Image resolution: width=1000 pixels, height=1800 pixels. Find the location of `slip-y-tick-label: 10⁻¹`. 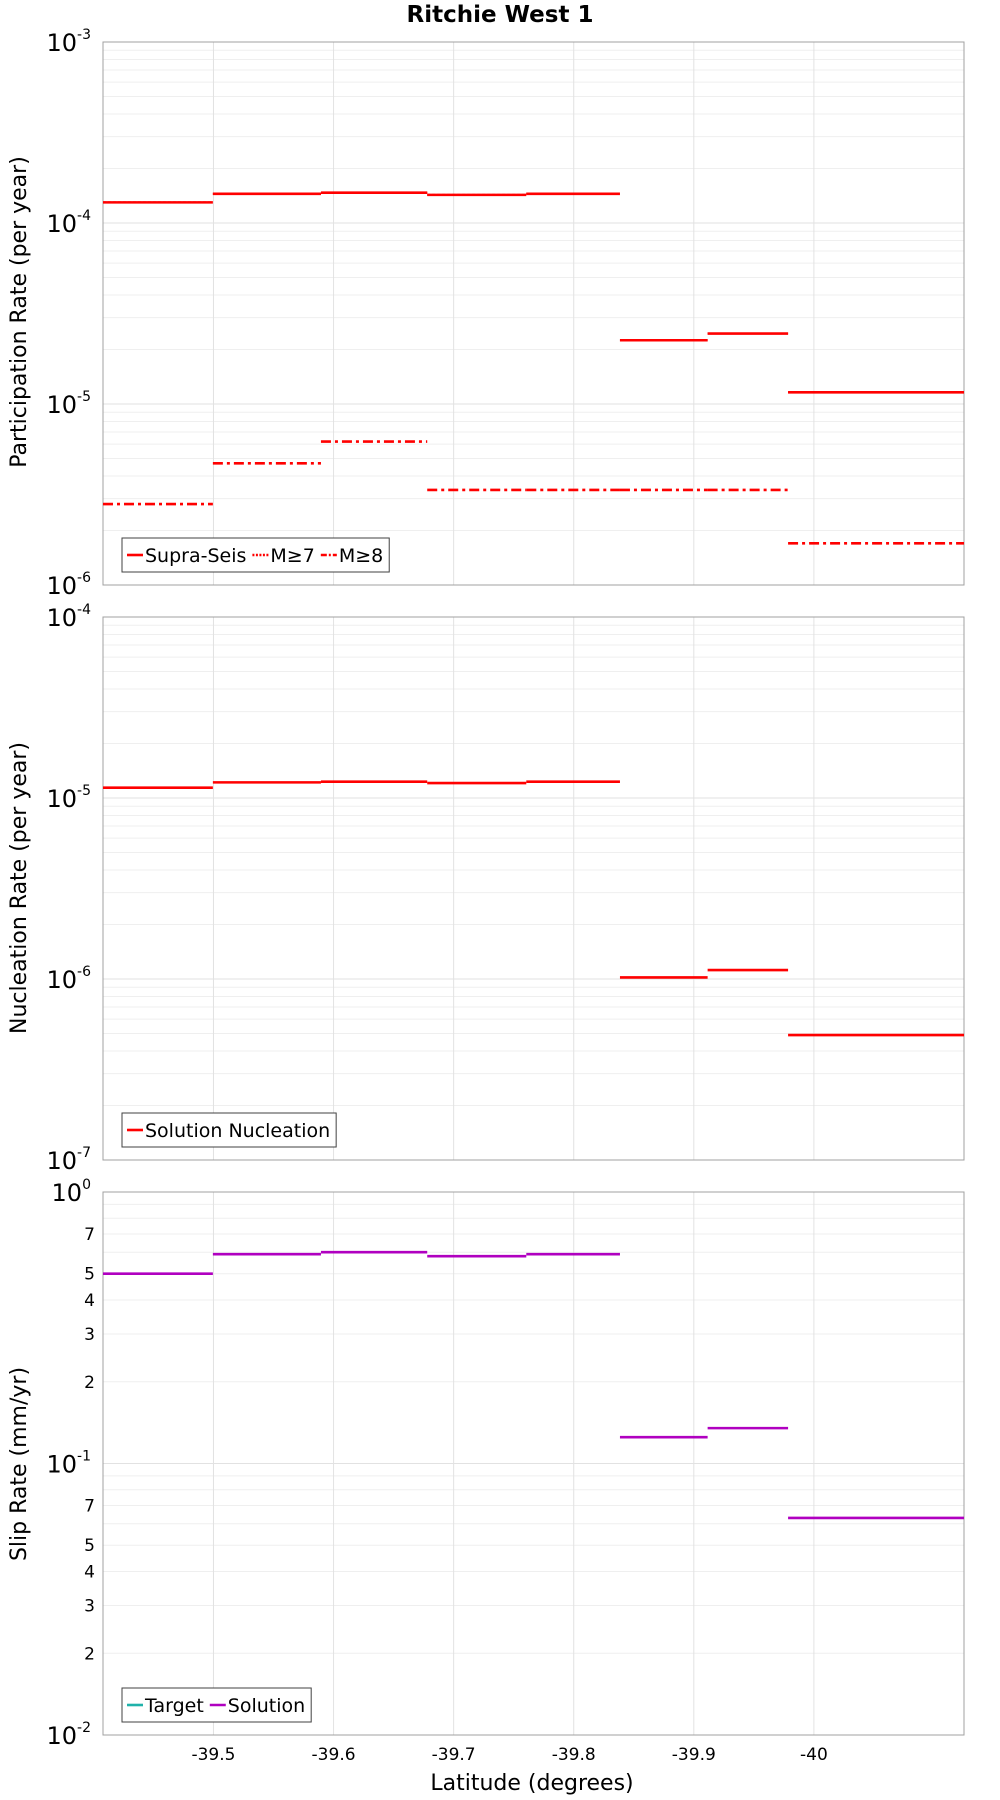

slip-y-tick-label: 10⁻¹ is located at coordinates (68, 1464).